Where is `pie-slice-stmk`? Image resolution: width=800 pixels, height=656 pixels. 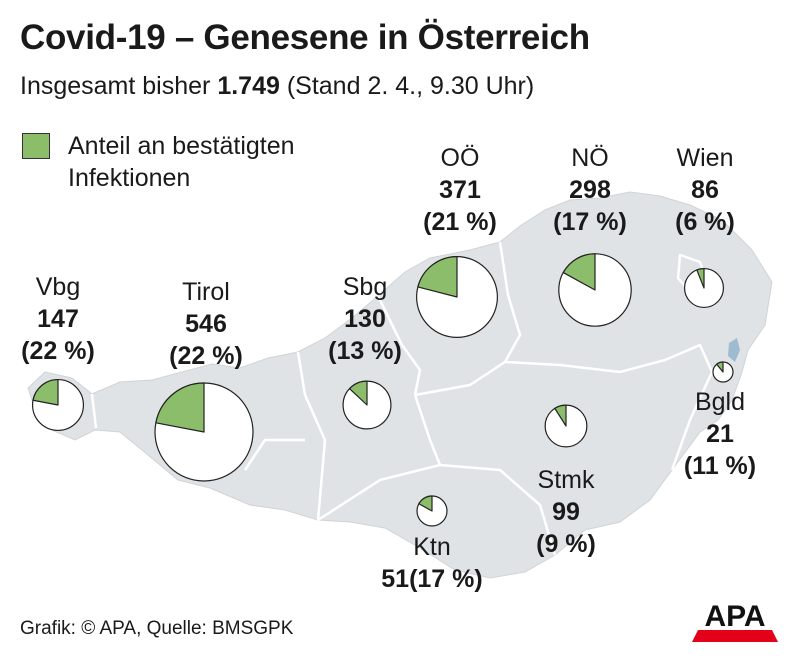 pie-slice-stmk is located at coordinates (560, 415).